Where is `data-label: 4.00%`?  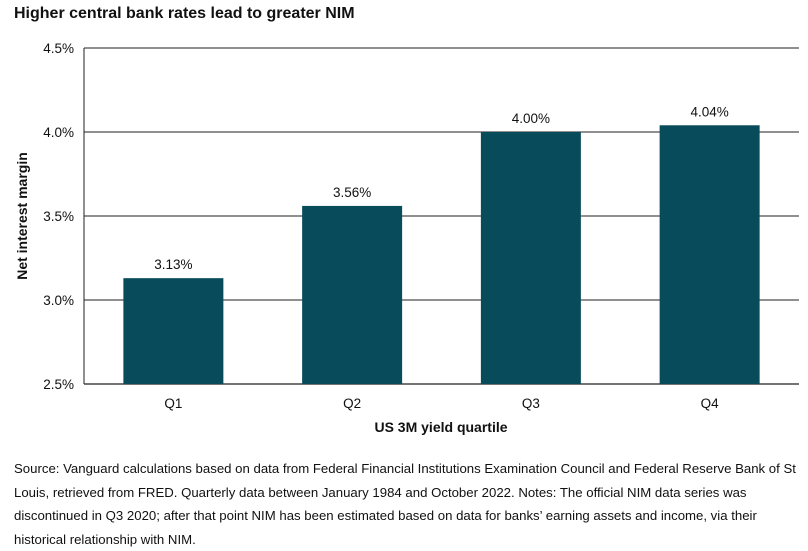 data-label: 4.00% is located at coordinates (531, 118).